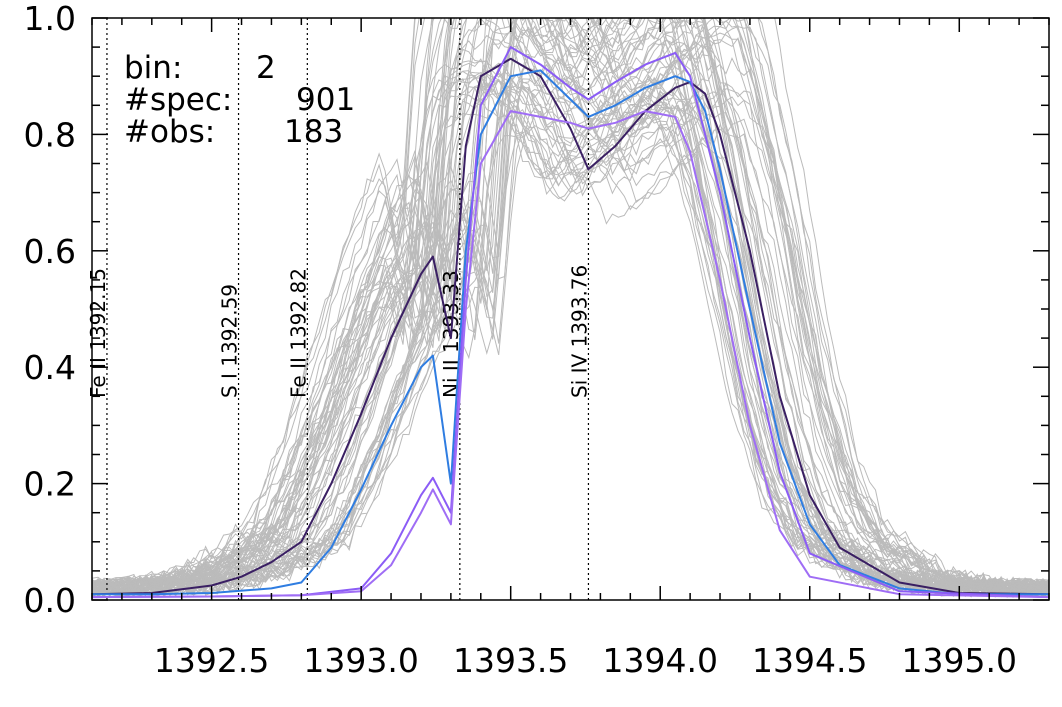 The image size is (1062, 707). Describe the element at coordinates (266, 68) in the screenshot. I see `bin-value: 2` at that location.